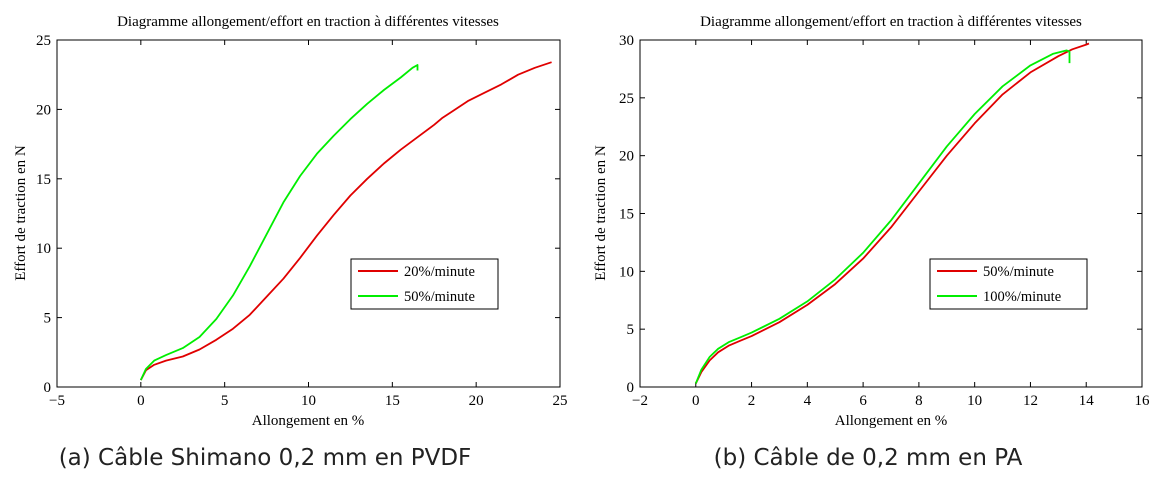 Image resolution: width=1159 pixels, height=477 pixels. I want to click on chart-b-xtick-label: −2, so click(640, 401).